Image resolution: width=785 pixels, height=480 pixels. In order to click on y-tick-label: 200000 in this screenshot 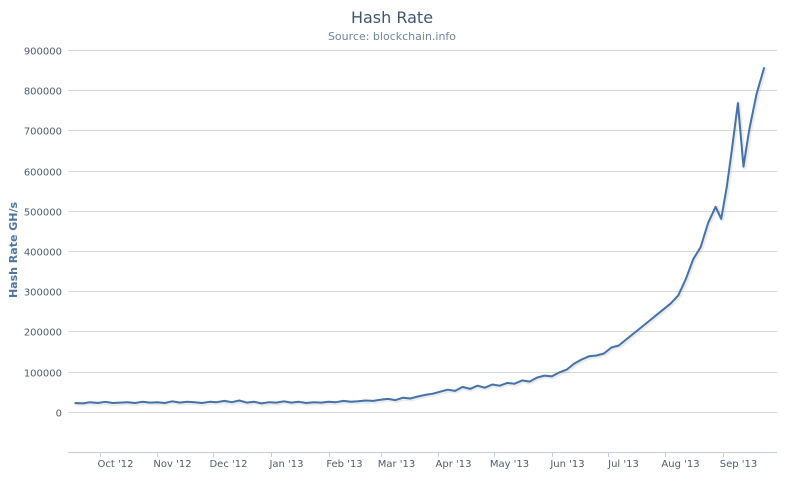, I will do `click(43, 333)`.